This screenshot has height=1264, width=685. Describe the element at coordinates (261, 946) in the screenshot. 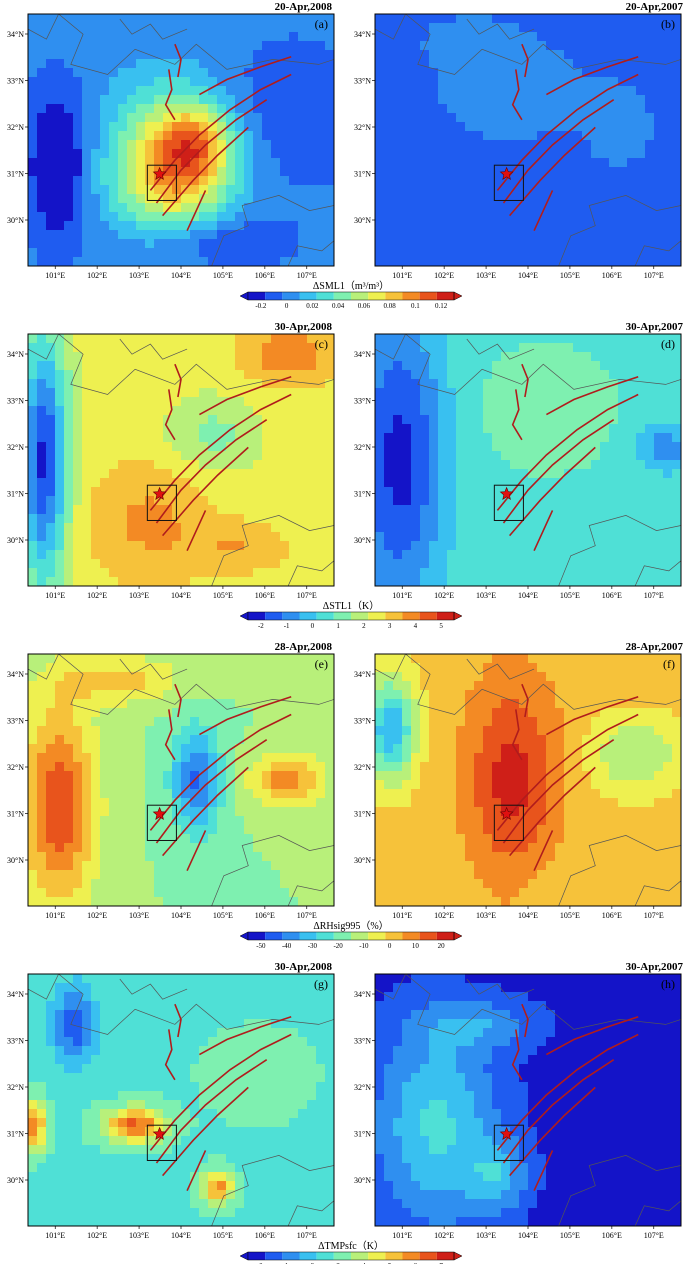

I see `colorbar-tick-label: -50` at that location.